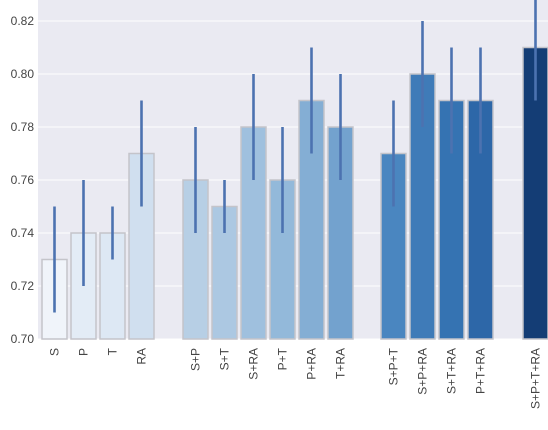 Image resolution: width=548 pixels, height=430 pixels. What do you see at coordinates (23, 21) in the screenshot?
I see `y-tick-label: 0.82` at bounding box center [23, 21].